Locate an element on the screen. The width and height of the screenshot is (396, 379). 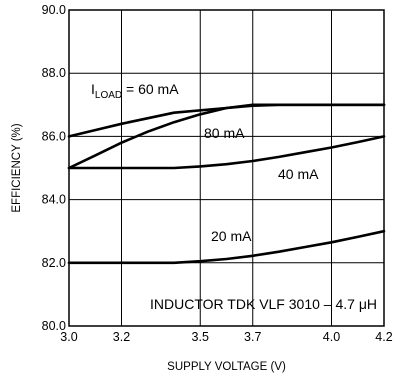
x-tick-label: 3.5 is located at coordinates (200, 337).